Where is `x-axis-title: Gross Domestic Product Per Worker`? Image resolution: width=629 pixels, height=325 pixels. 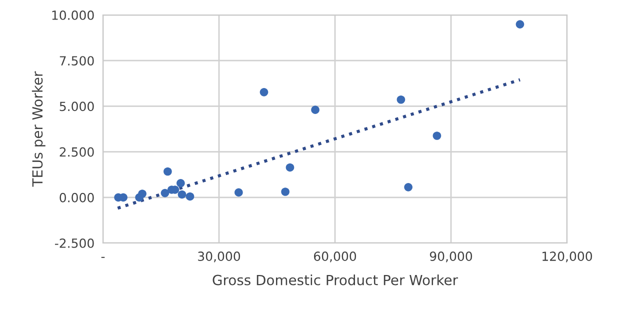
x-axis-title: Gross Domestic Product Per Worker is located at coordinates (335, 280).